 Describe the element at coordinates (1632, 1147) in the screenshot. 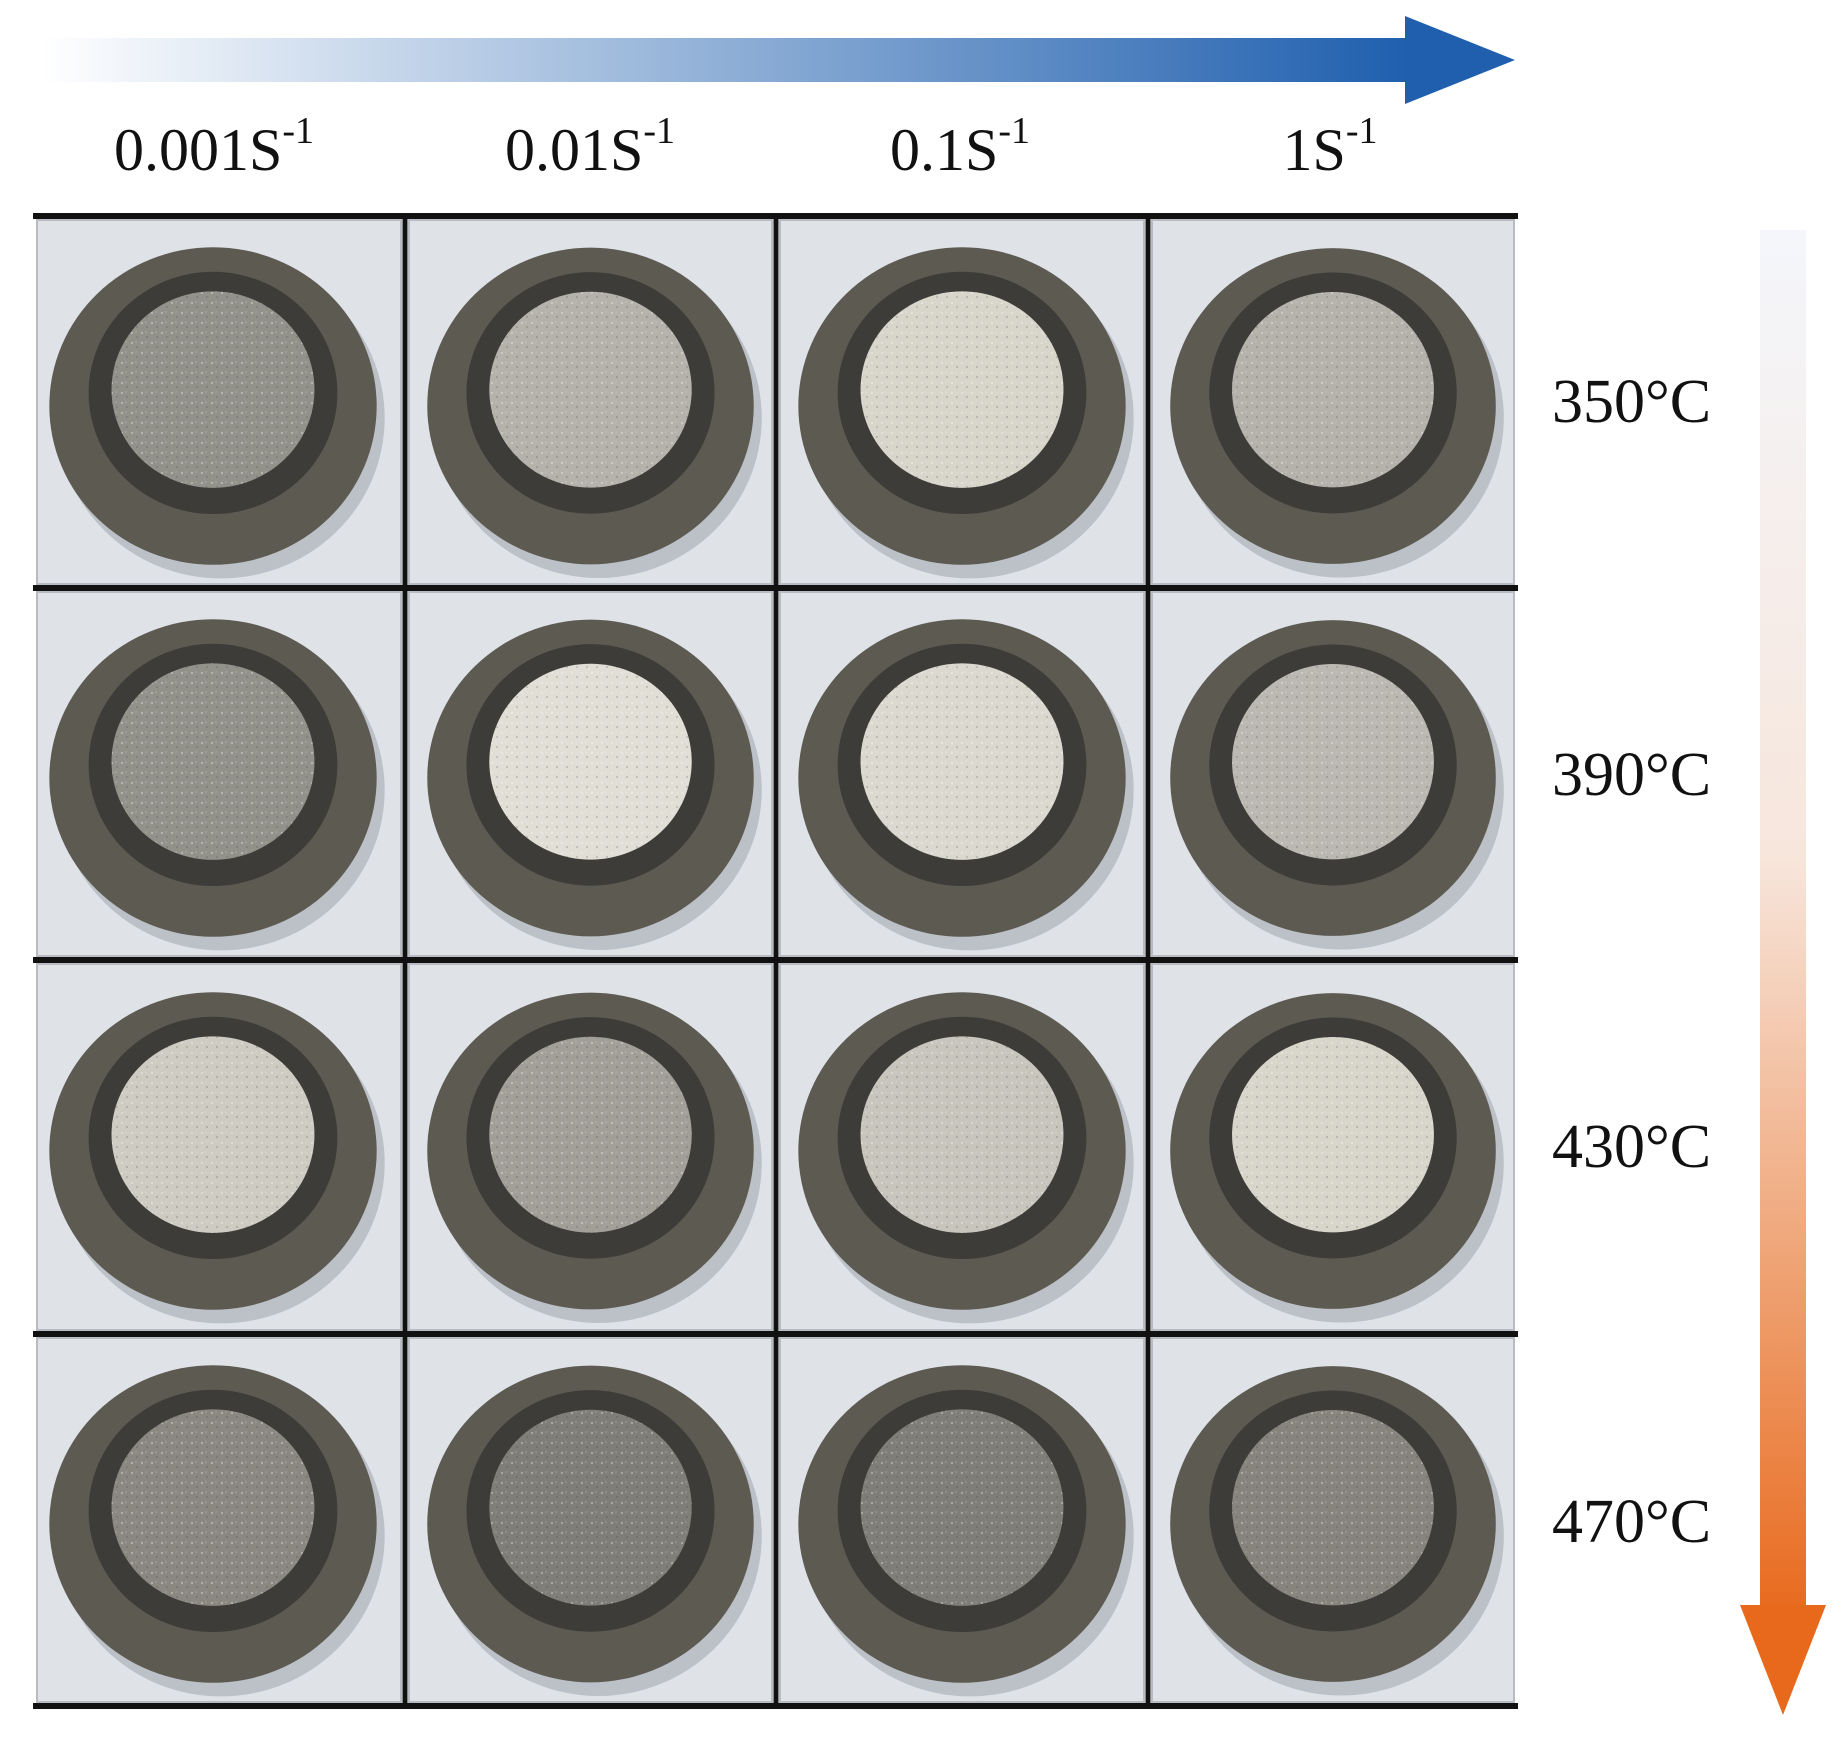

I see `temperature-label: 430°C` at that location.